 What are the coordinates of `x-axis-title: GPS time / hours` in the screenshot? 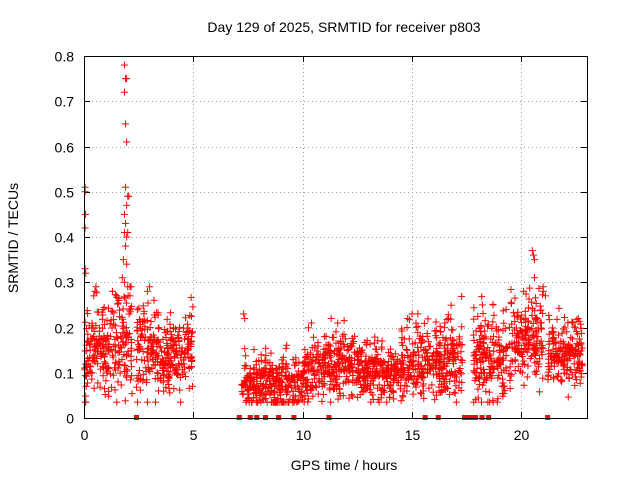 It's located at (344, 465).